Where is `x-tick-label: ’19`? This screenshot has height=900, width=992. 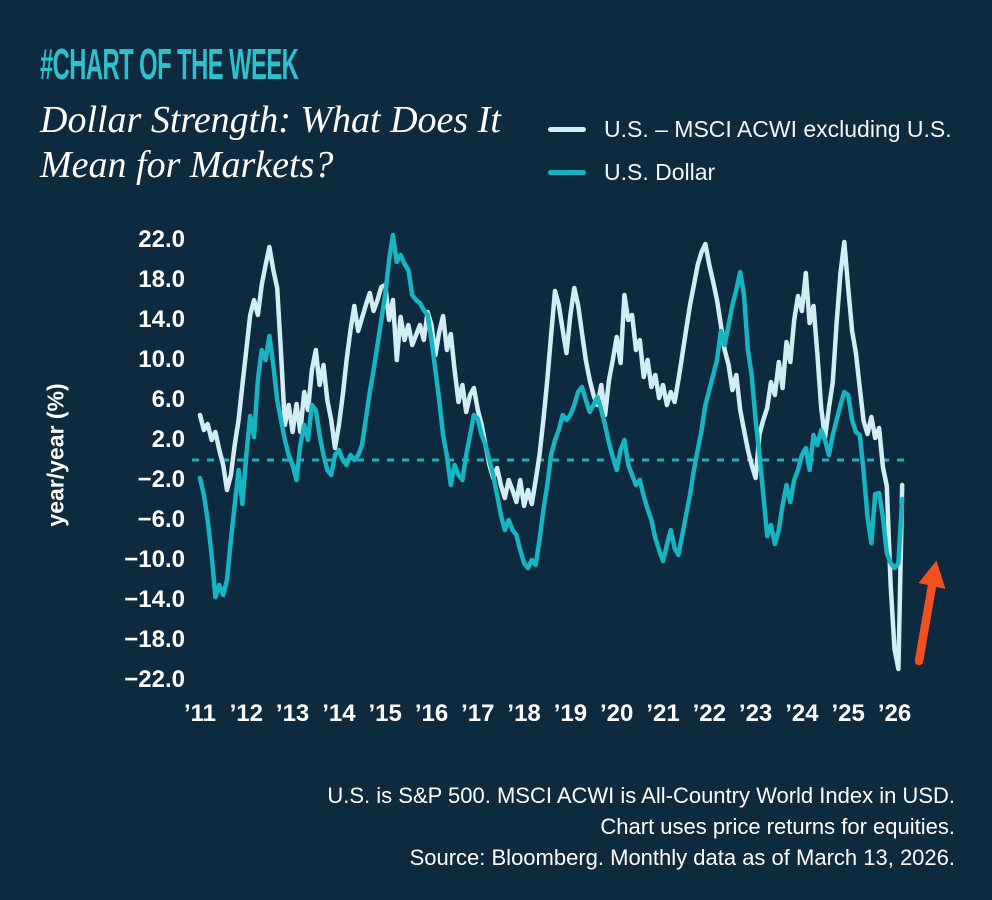 x-tick-label: ’19 is located at coordinates (570, 713).